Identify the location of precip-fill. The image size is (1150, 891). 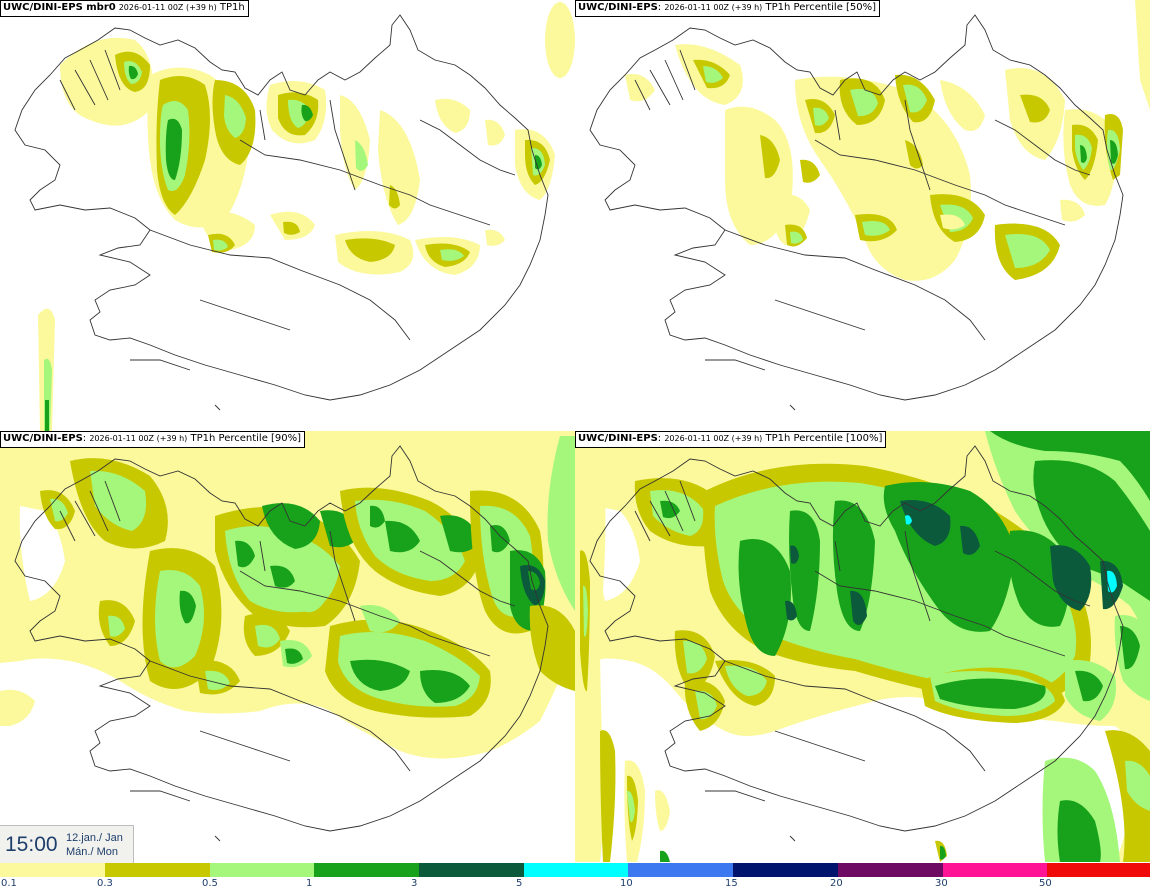
(887, 140).